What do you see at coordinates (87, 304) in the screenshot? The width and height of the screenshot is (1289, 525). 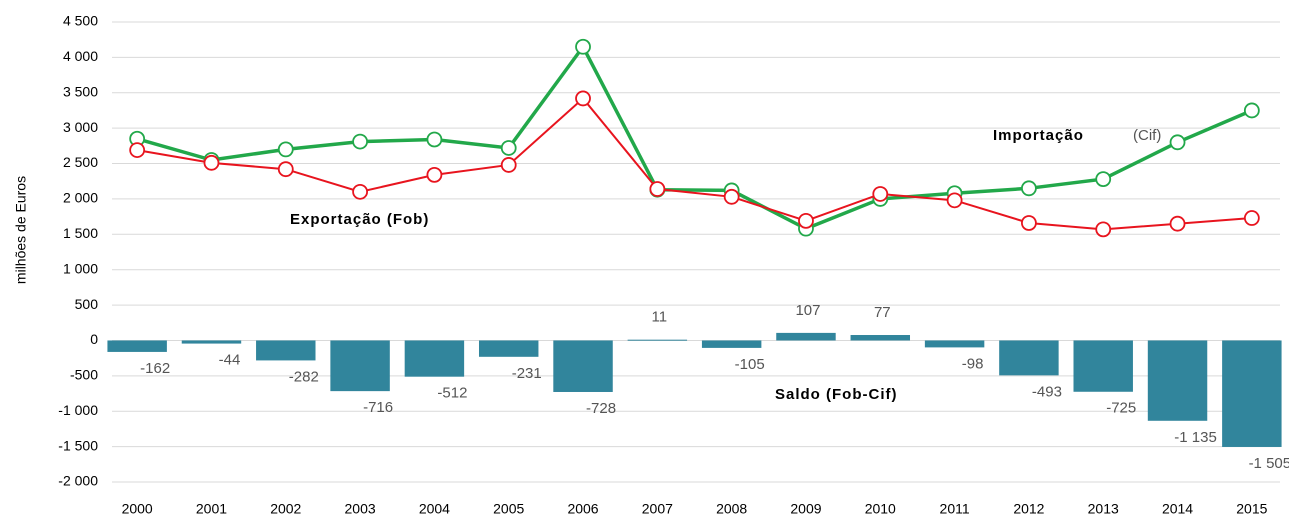 I see `y-tick-label: 500` at bounding box center [87, 304].